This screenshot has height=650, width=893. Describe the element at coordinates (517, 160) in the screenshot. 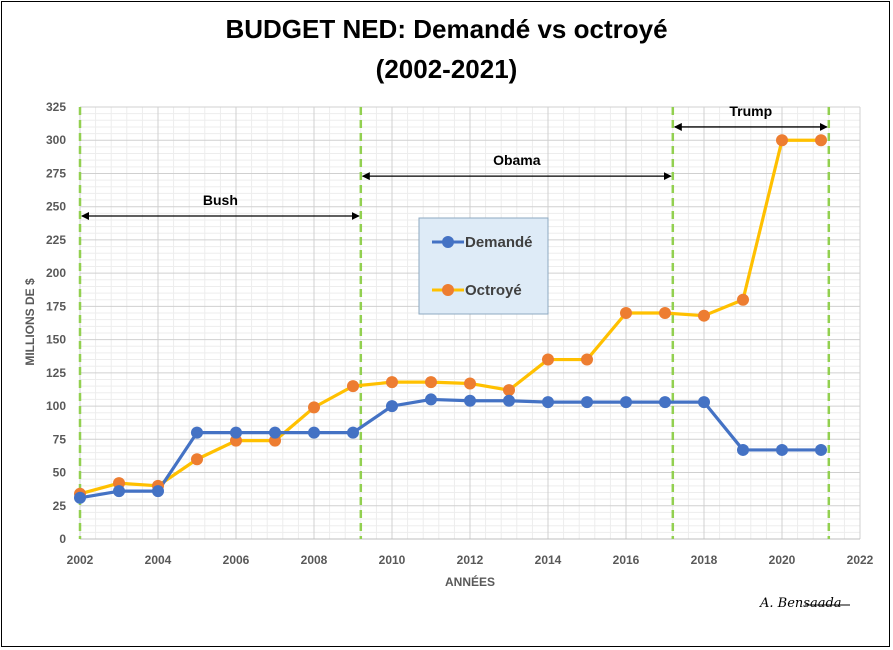

I see `era-label: Obama` at that location.